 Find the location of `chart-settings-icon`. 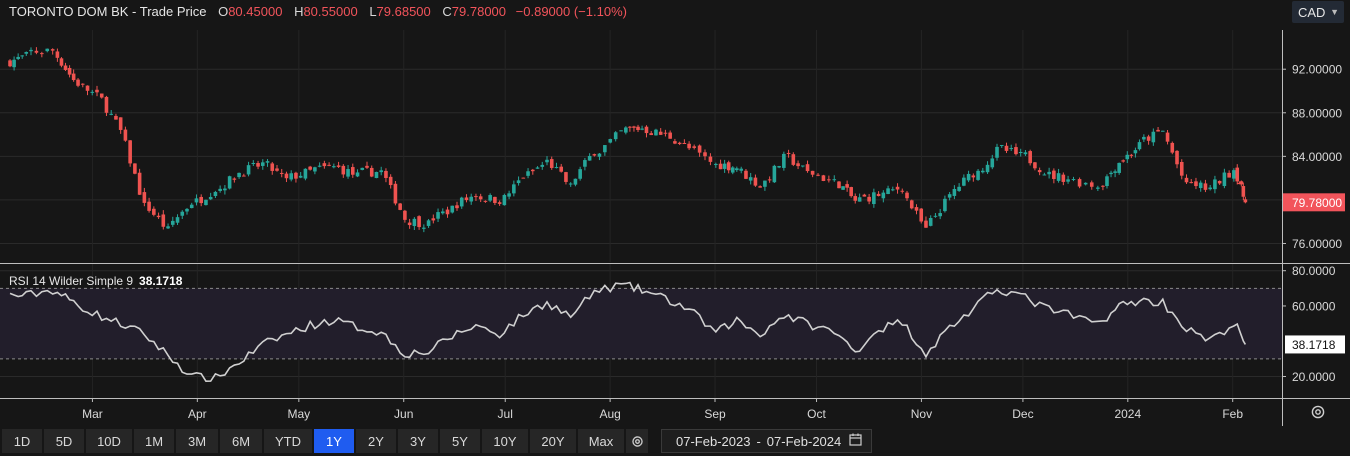

chart-settings-icon is located at coordinates (637, 441).